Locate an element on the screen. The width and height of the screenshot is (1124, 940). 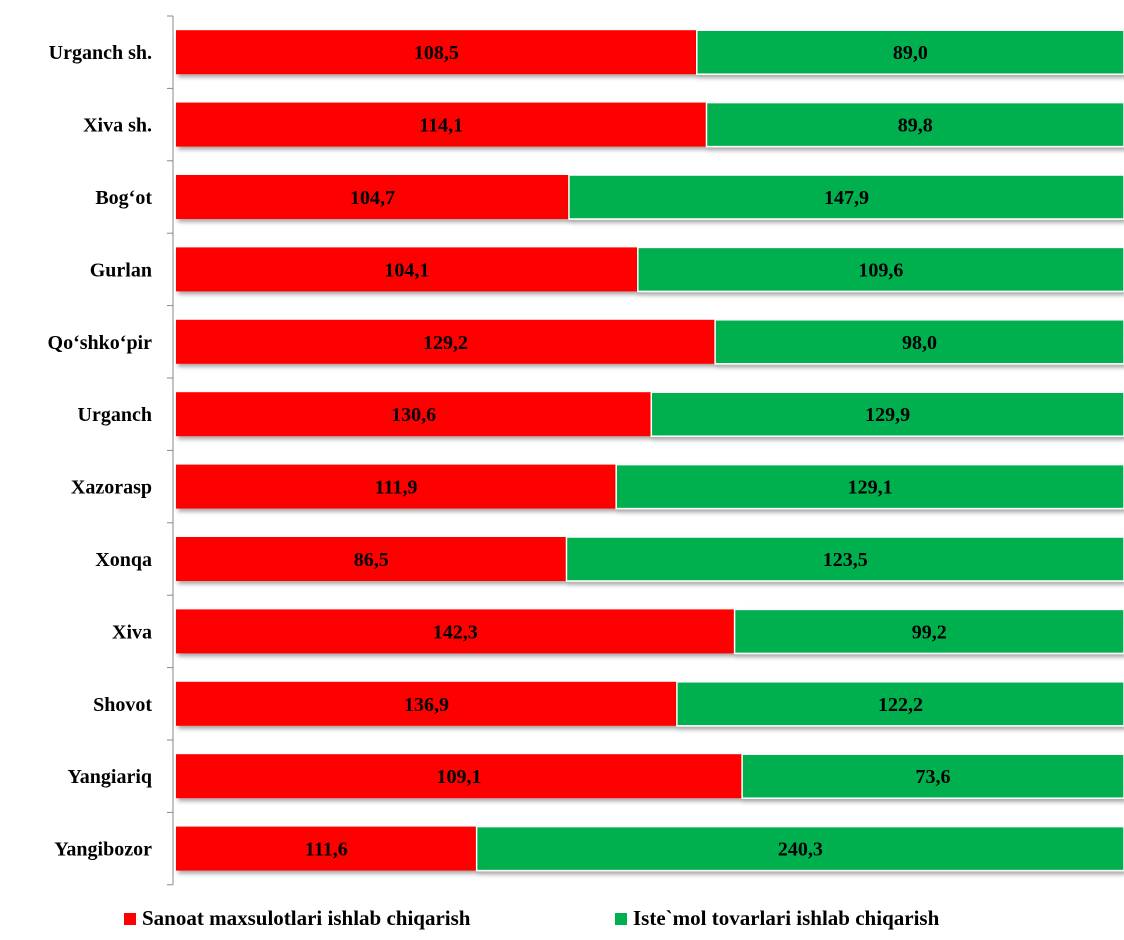
category-axis is located at coordinates (170, 450).